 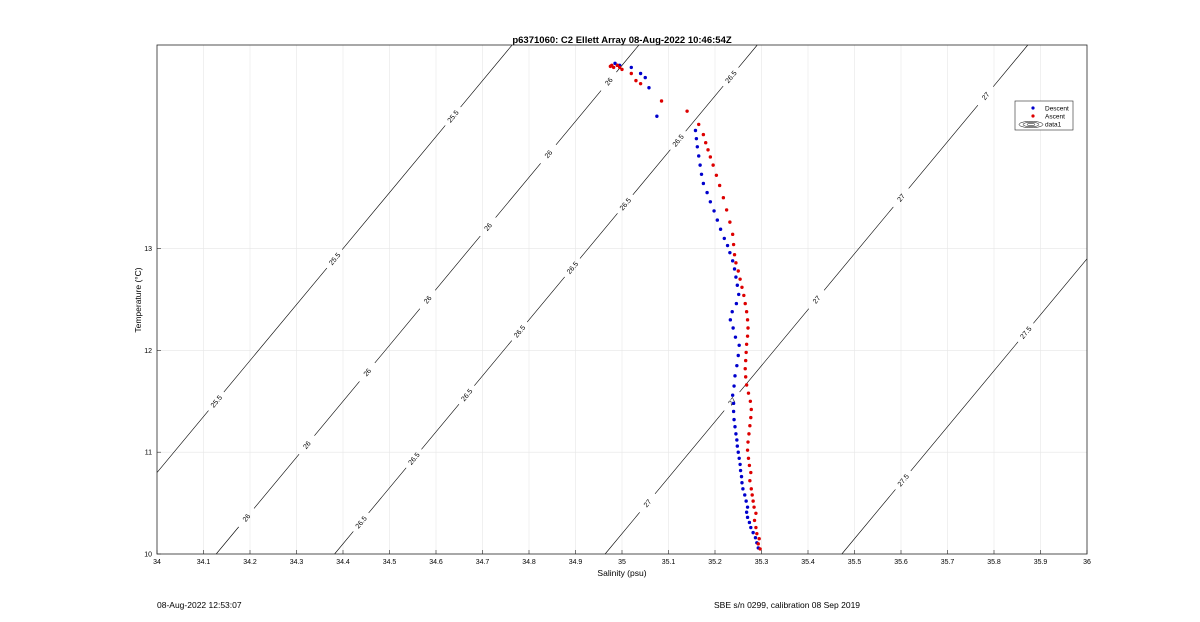 What do you see at coordinates (622, 562) in the screenshot?
I see `x-tick-label: 35` at bounding box center [622, 562].